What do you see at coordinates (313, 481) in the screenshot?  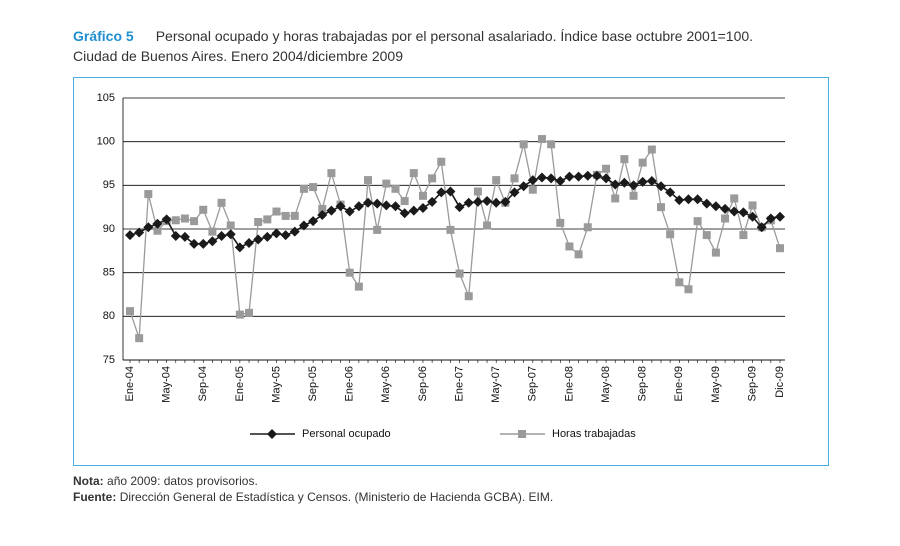 I see `note: Nota: año 2009: datos provisorios.` at bounding box center [313, 481].